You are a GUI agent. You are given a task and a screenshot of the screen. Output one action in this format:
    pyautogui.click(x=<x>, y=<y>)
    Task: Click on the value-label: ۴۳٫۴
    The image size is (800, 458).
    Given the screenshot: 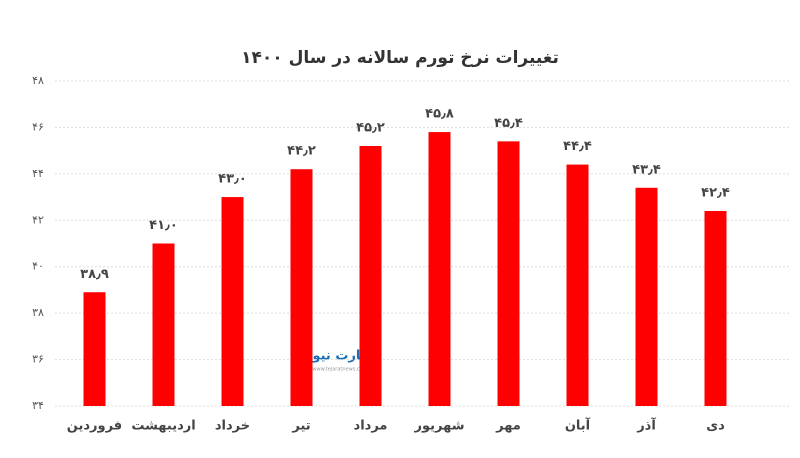 What is the action you would take?
    pyautogui.click(x=646, y=169)
    